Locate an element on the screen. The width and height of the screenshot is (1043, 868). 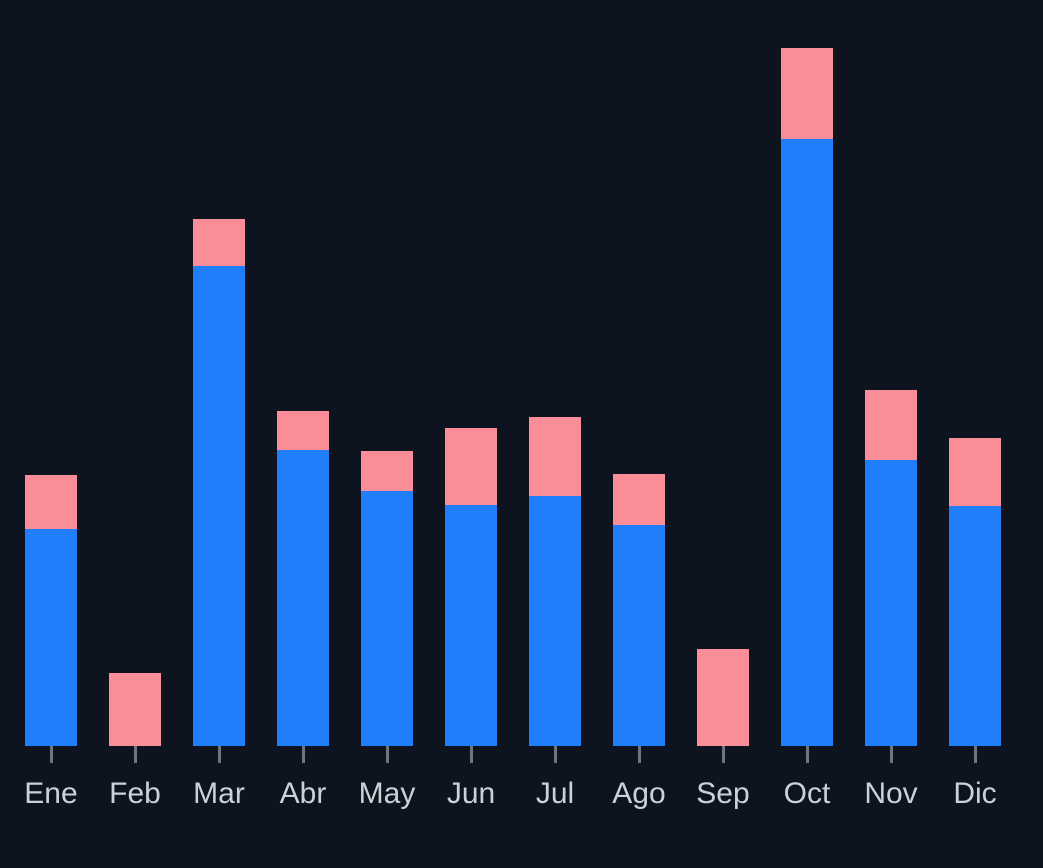
bar-column-jun: Jun is located at coordinates (471, 404).